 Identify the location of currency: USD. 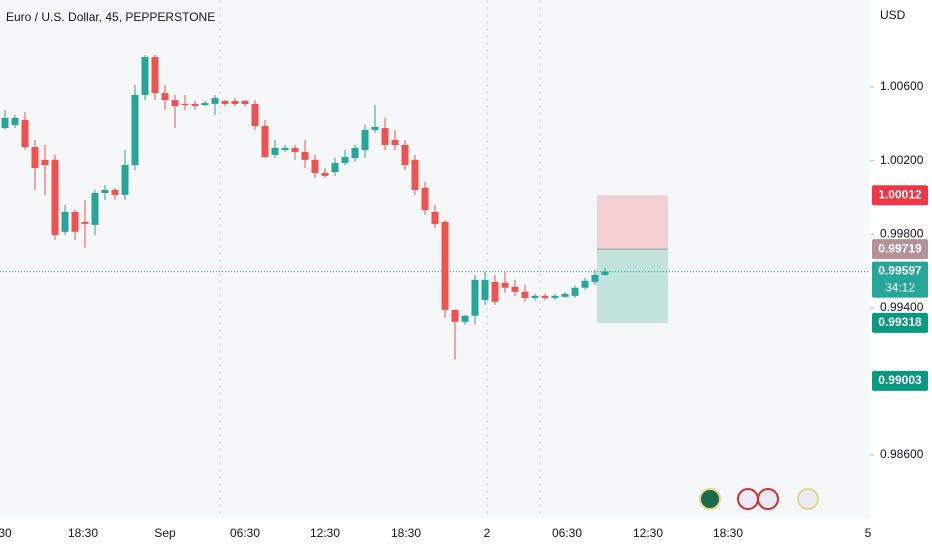
(893, 15).